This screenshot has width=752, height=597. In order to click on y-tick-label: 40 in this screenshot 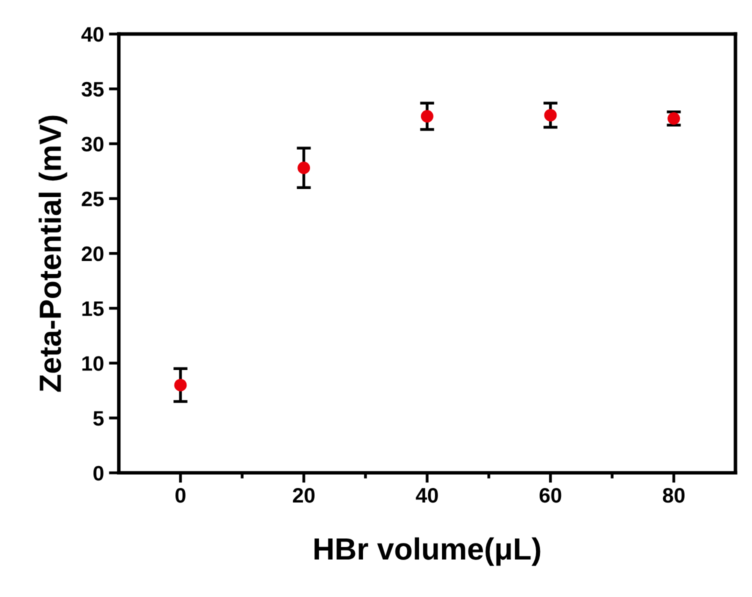, I will do `click(92, 34)`.